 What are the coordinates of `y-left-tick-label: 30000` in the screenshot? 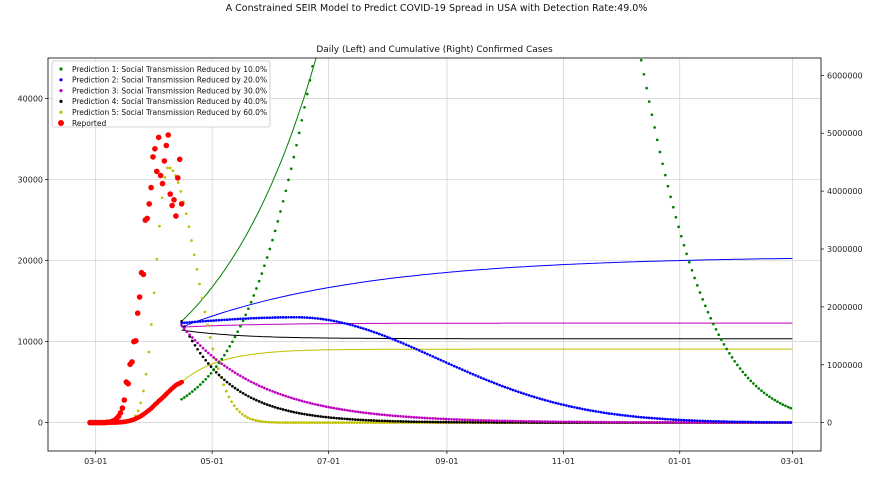 It's located at (30, 180).